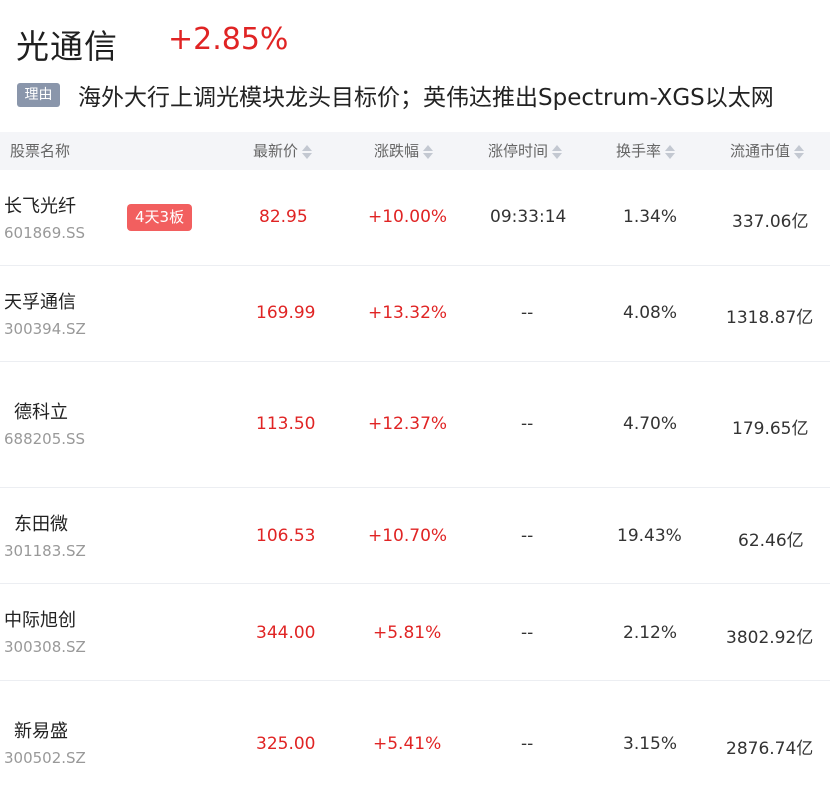  What do you see at coordinates (286, 536) in the screenshot?
I see `latest-price: 106.53` at bounding box center [286, 536].